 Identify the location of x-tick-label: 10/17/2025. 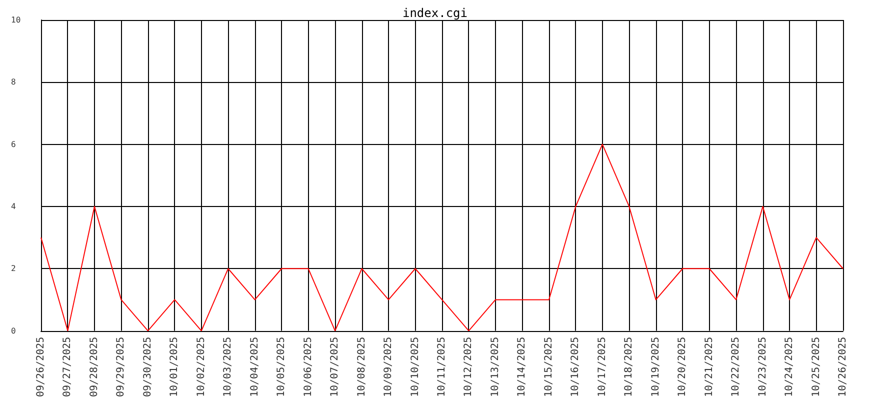
(602, 367).